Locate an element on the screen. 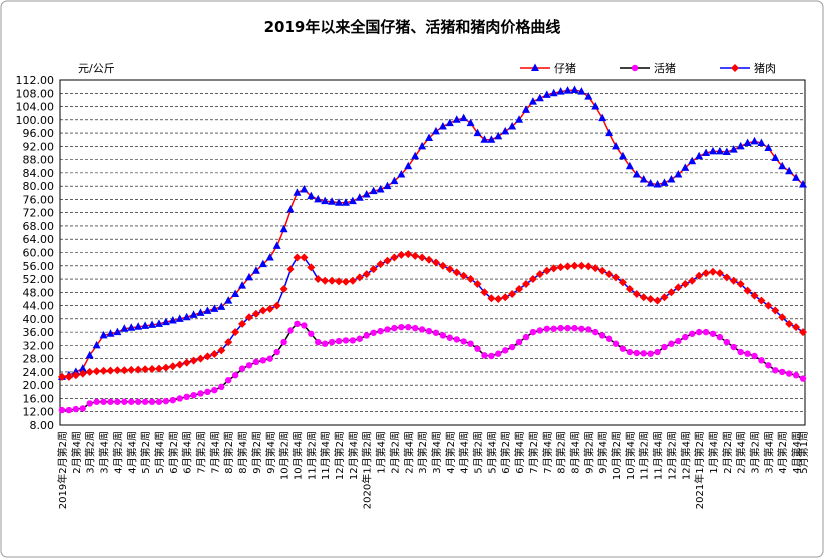 The width and height of the screenshot is (825, 559). y-tick-label: 104.00 is located at coordinates (35, 107).